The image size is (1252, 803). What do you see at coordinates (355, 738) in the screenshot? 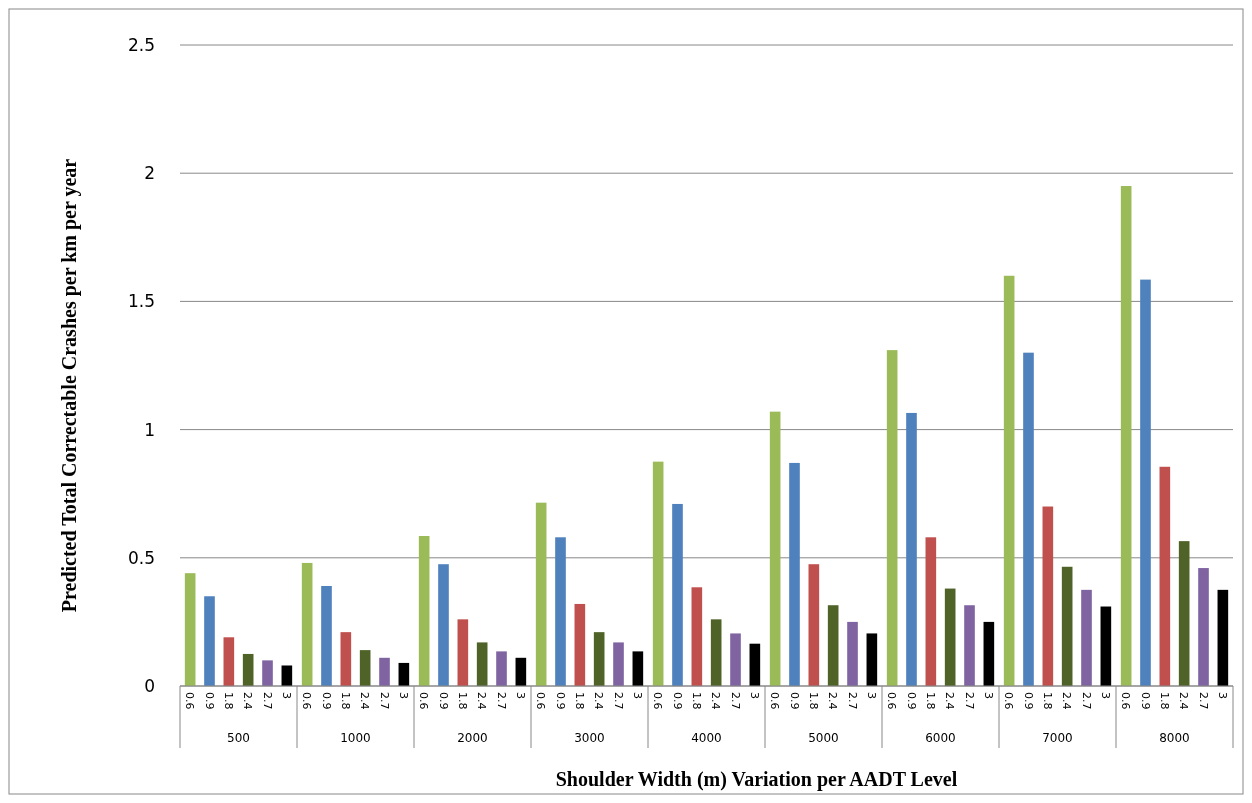
I see `x-tick-label: 1000` at bounding box center [355, 738].